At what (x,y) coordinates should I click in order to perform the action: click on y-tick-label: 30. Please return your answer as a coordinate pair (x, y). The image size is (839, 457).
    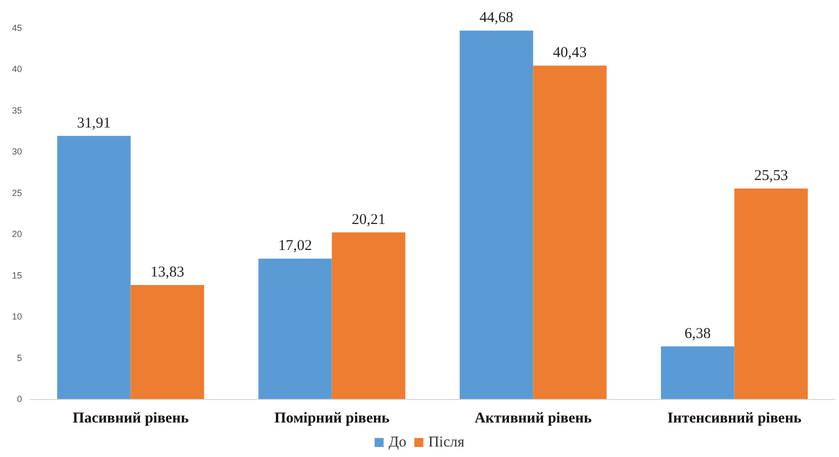
    Looking at the image, I should click on (17, 151).